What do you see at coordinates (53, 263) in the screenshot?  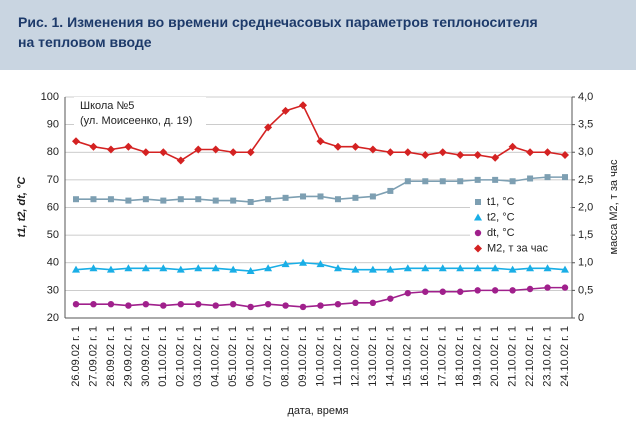 I see `y-tick-label: 40` at bounding box center [53, 263].